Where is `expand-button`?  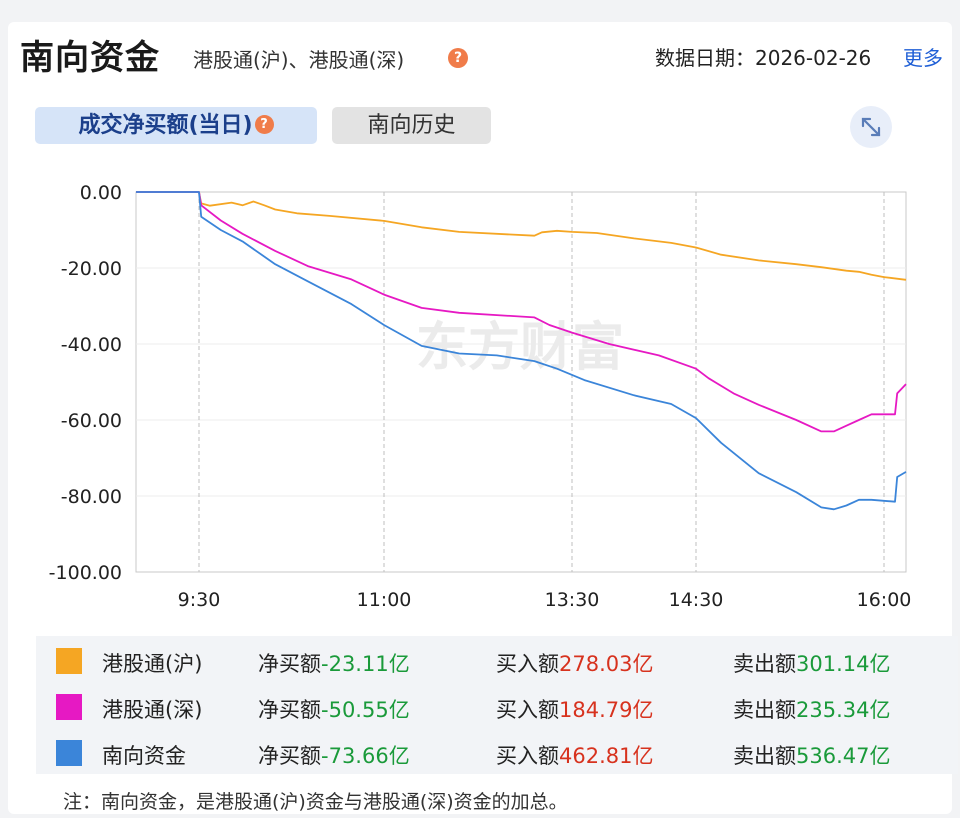 expand-button is located at coordinates (871, 127).